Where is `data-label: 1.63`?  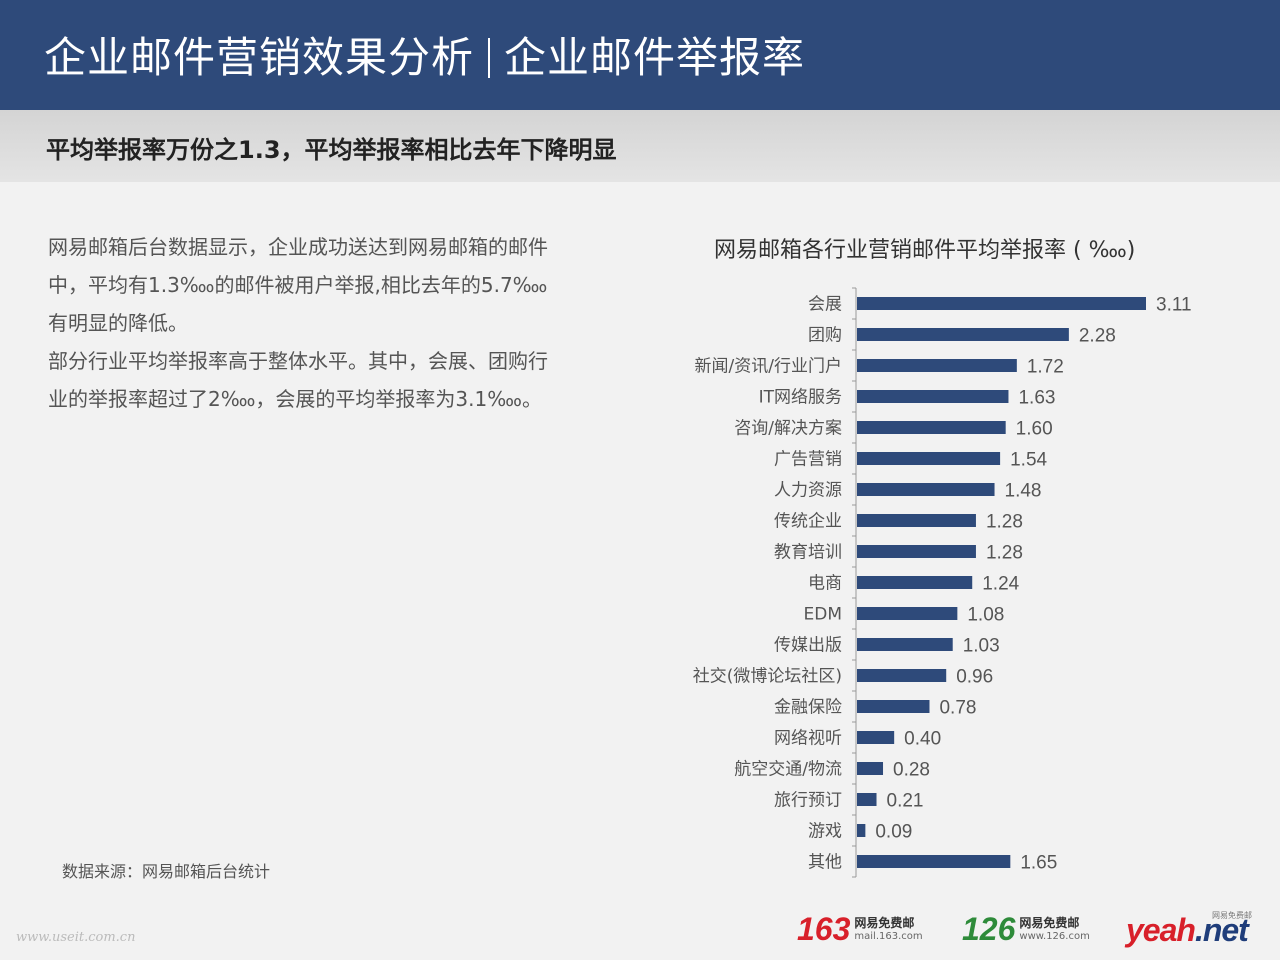
data-label: 1.63 is located at coordinates (1036, 398).